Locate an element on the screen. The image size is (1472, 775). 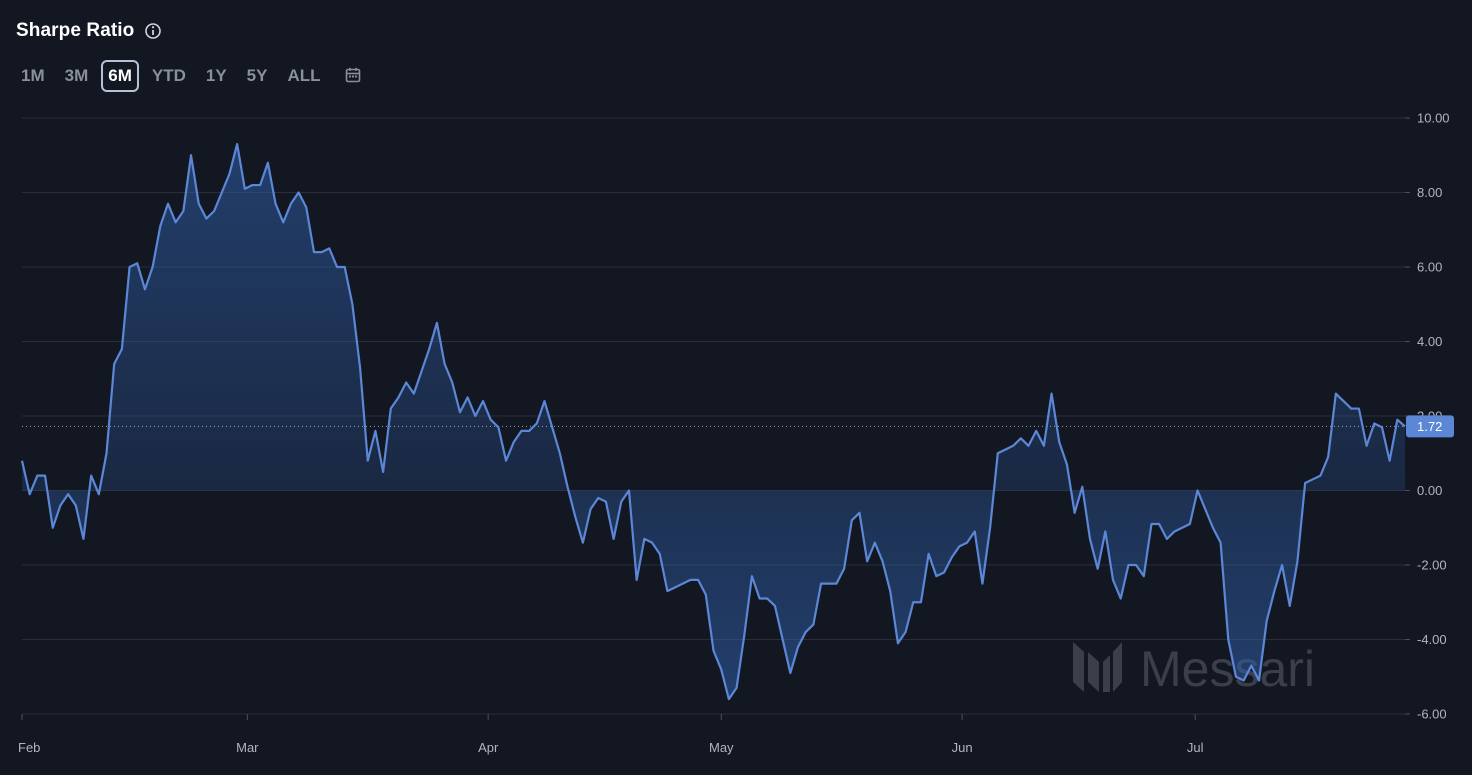
last-value-badge: 1.72 is located at coordinates (1430, 426).